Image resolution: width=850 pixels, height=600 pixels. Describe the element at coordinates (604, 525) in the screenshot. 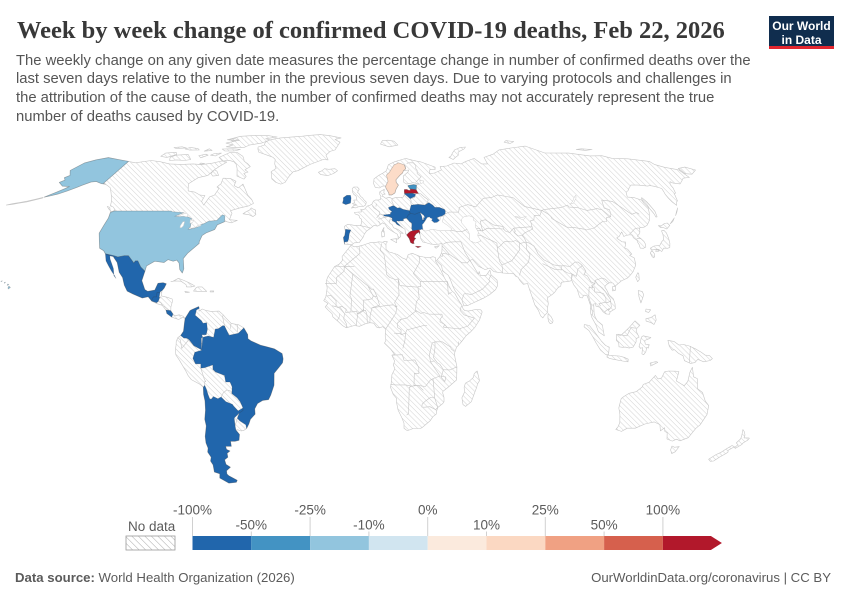

I see `svg-text: 50%` at that location.